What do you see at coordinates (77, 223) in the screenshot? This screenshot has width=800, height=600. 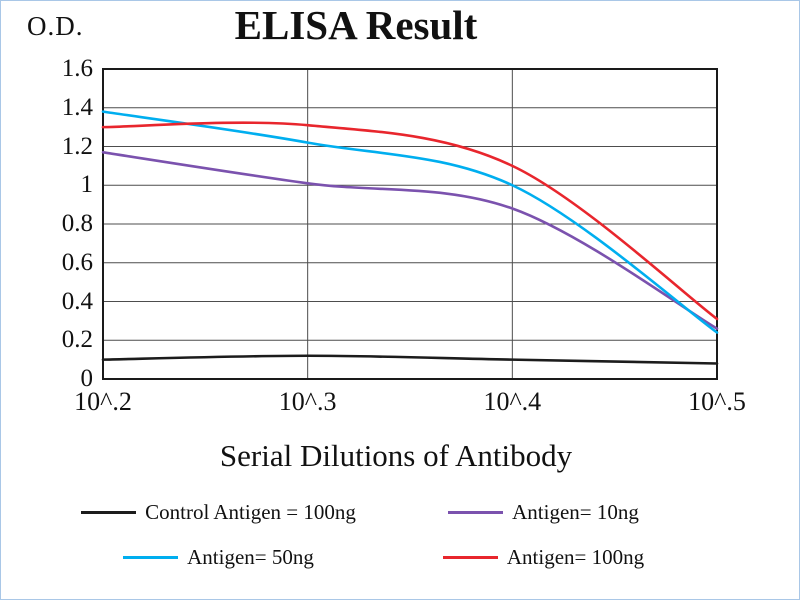 I see `y-tick-label: 0.8` at bounding box center [77, 223].